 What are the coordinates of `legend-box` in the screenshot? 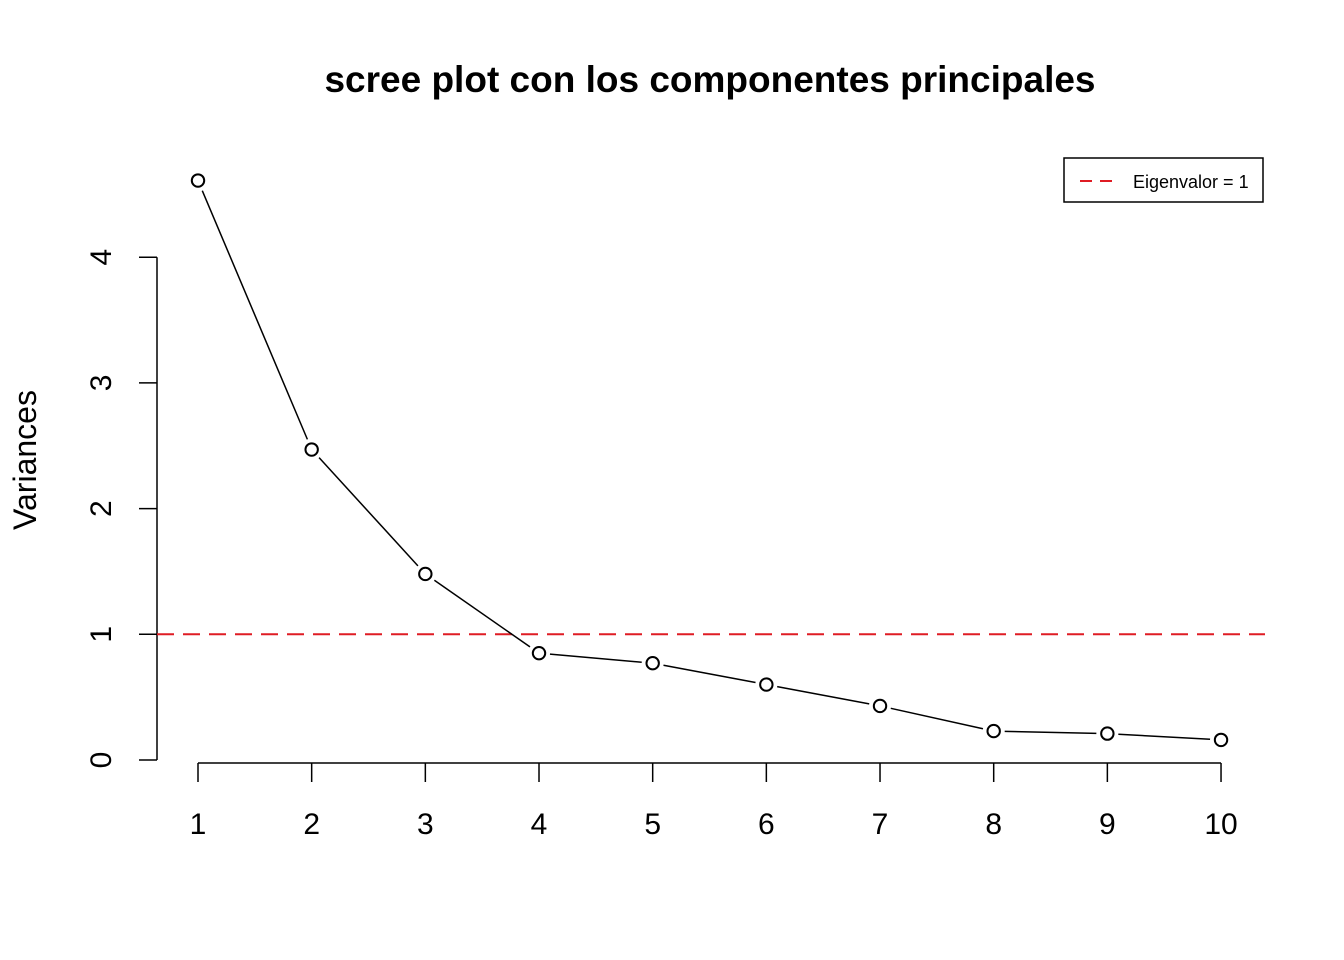 It's located at (1163, 180).